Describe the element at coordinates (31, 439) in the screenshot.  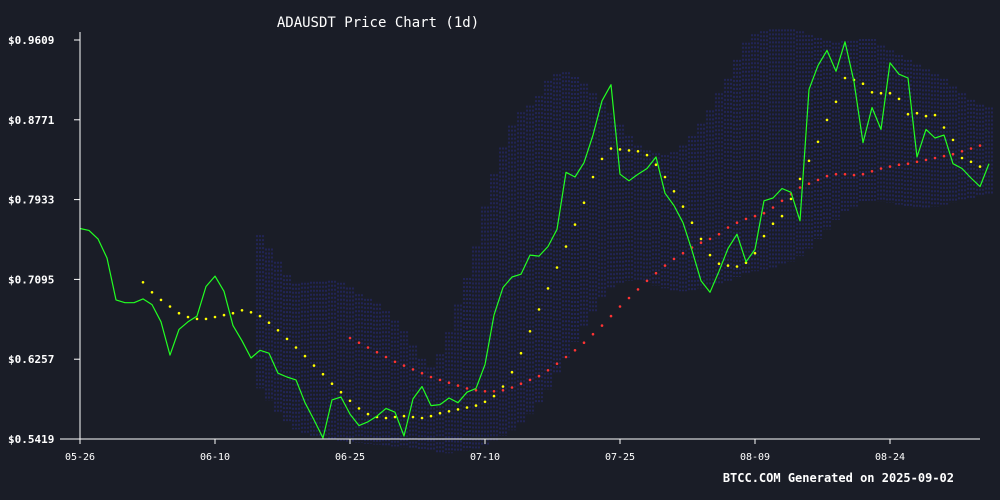
I see `y-tick-label: $0.5419` at that location.